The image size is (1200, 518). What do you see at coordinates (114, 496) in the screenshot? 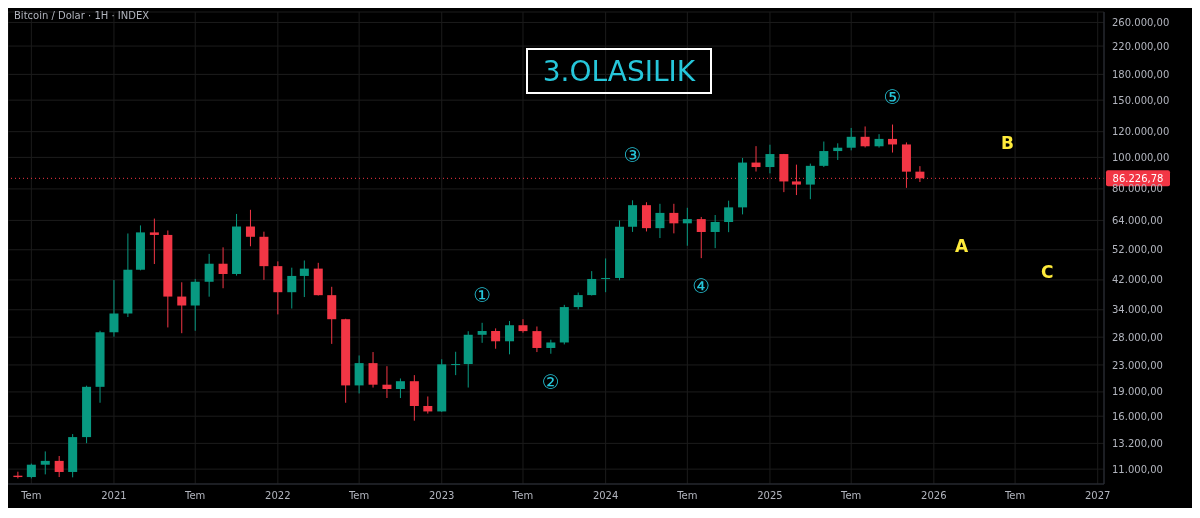
I see `x-tick-label: 2021` at bounding box center [114, 496].